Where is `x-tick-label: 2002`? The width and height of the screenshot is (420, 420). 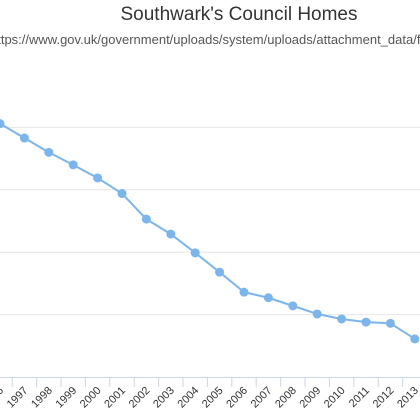
x-tick-label: 2002 is located at coordinates (140, 398).